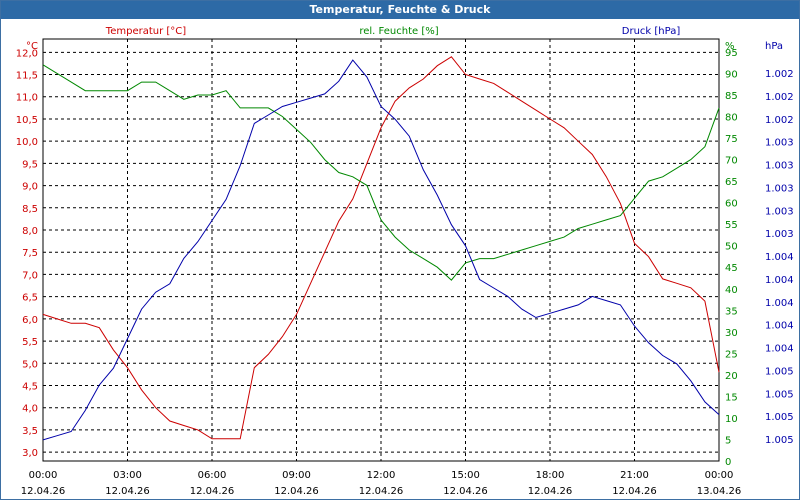 The height and width of the screenshot is (500, 800). Describe the element at coordinates (30, 209) in the screenshot. I see `y-tick-temperature: 8,5` at that location.